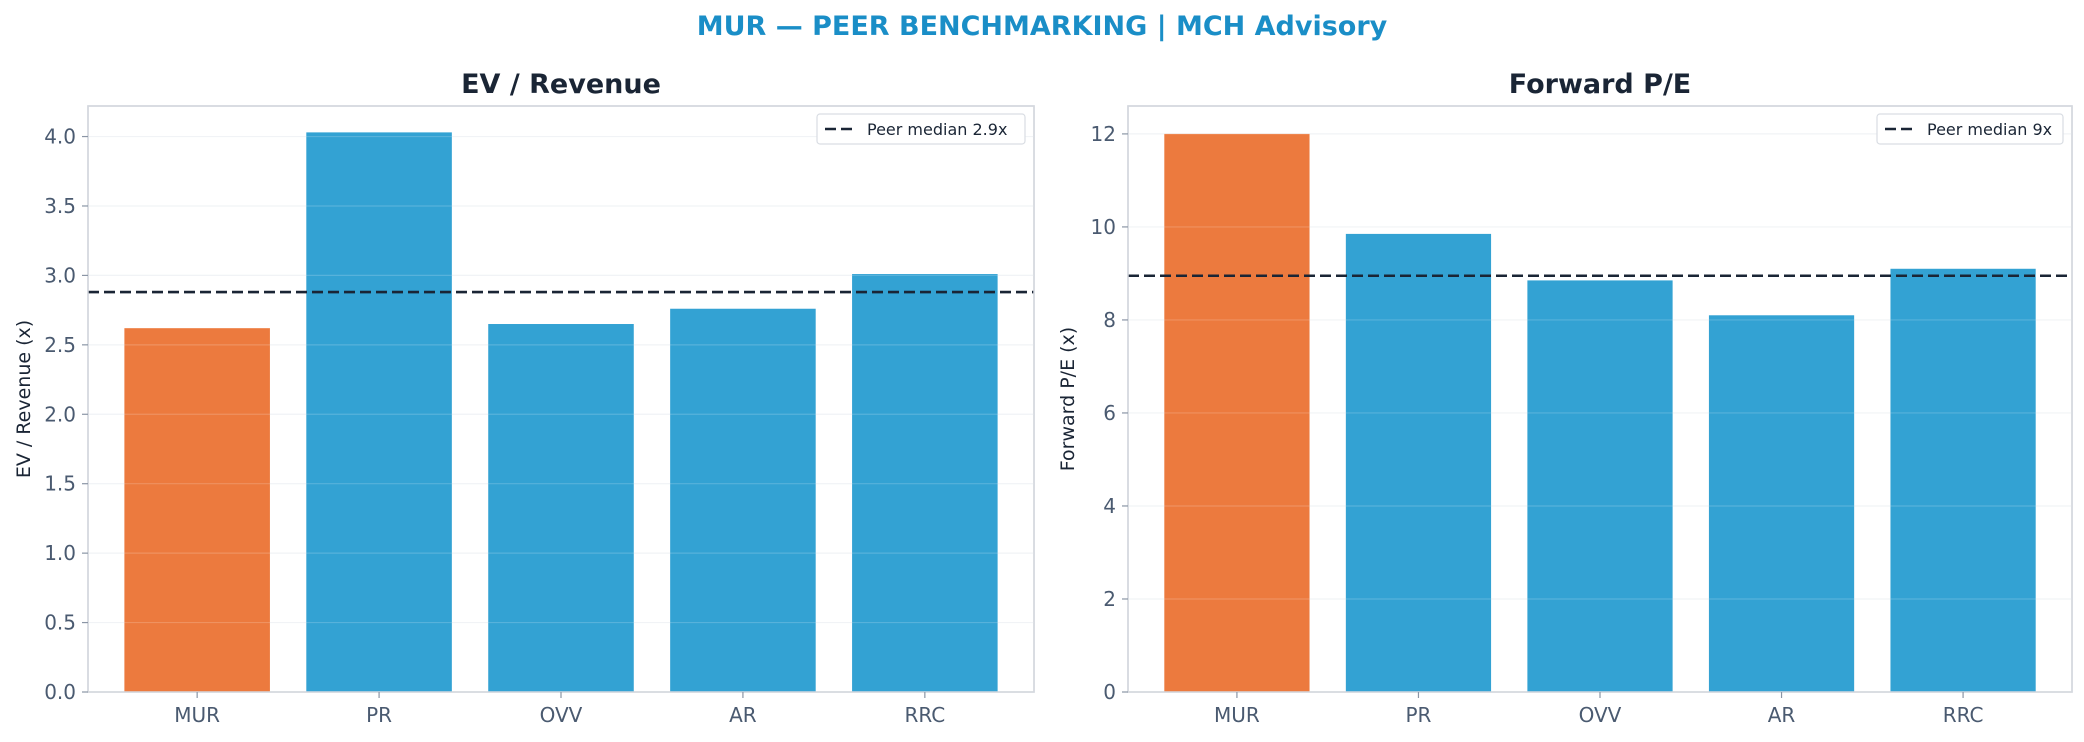 The height and width of the screenshot is (742, 2084). What do you see at coordinates (1109, 599) in the screenshot?
I see `chart-2-ytick-label: 2` at bounding box center [1109, 599].